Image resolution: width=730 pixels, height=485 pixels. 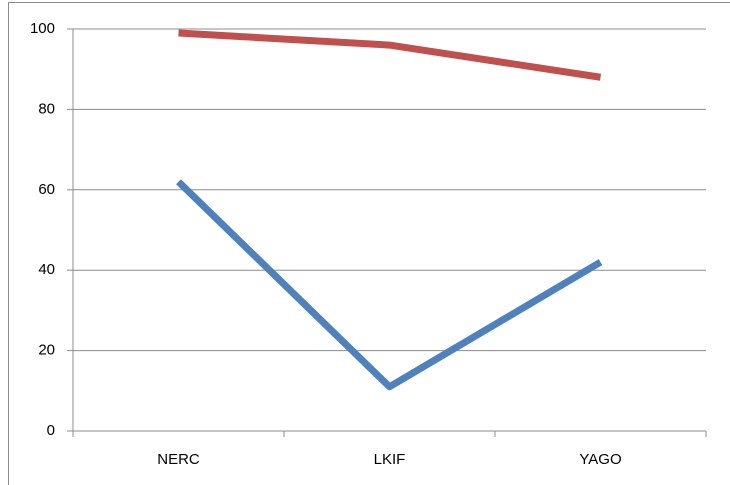 I want to click on x-tick-label: NERC, so click(x=178, y=459).